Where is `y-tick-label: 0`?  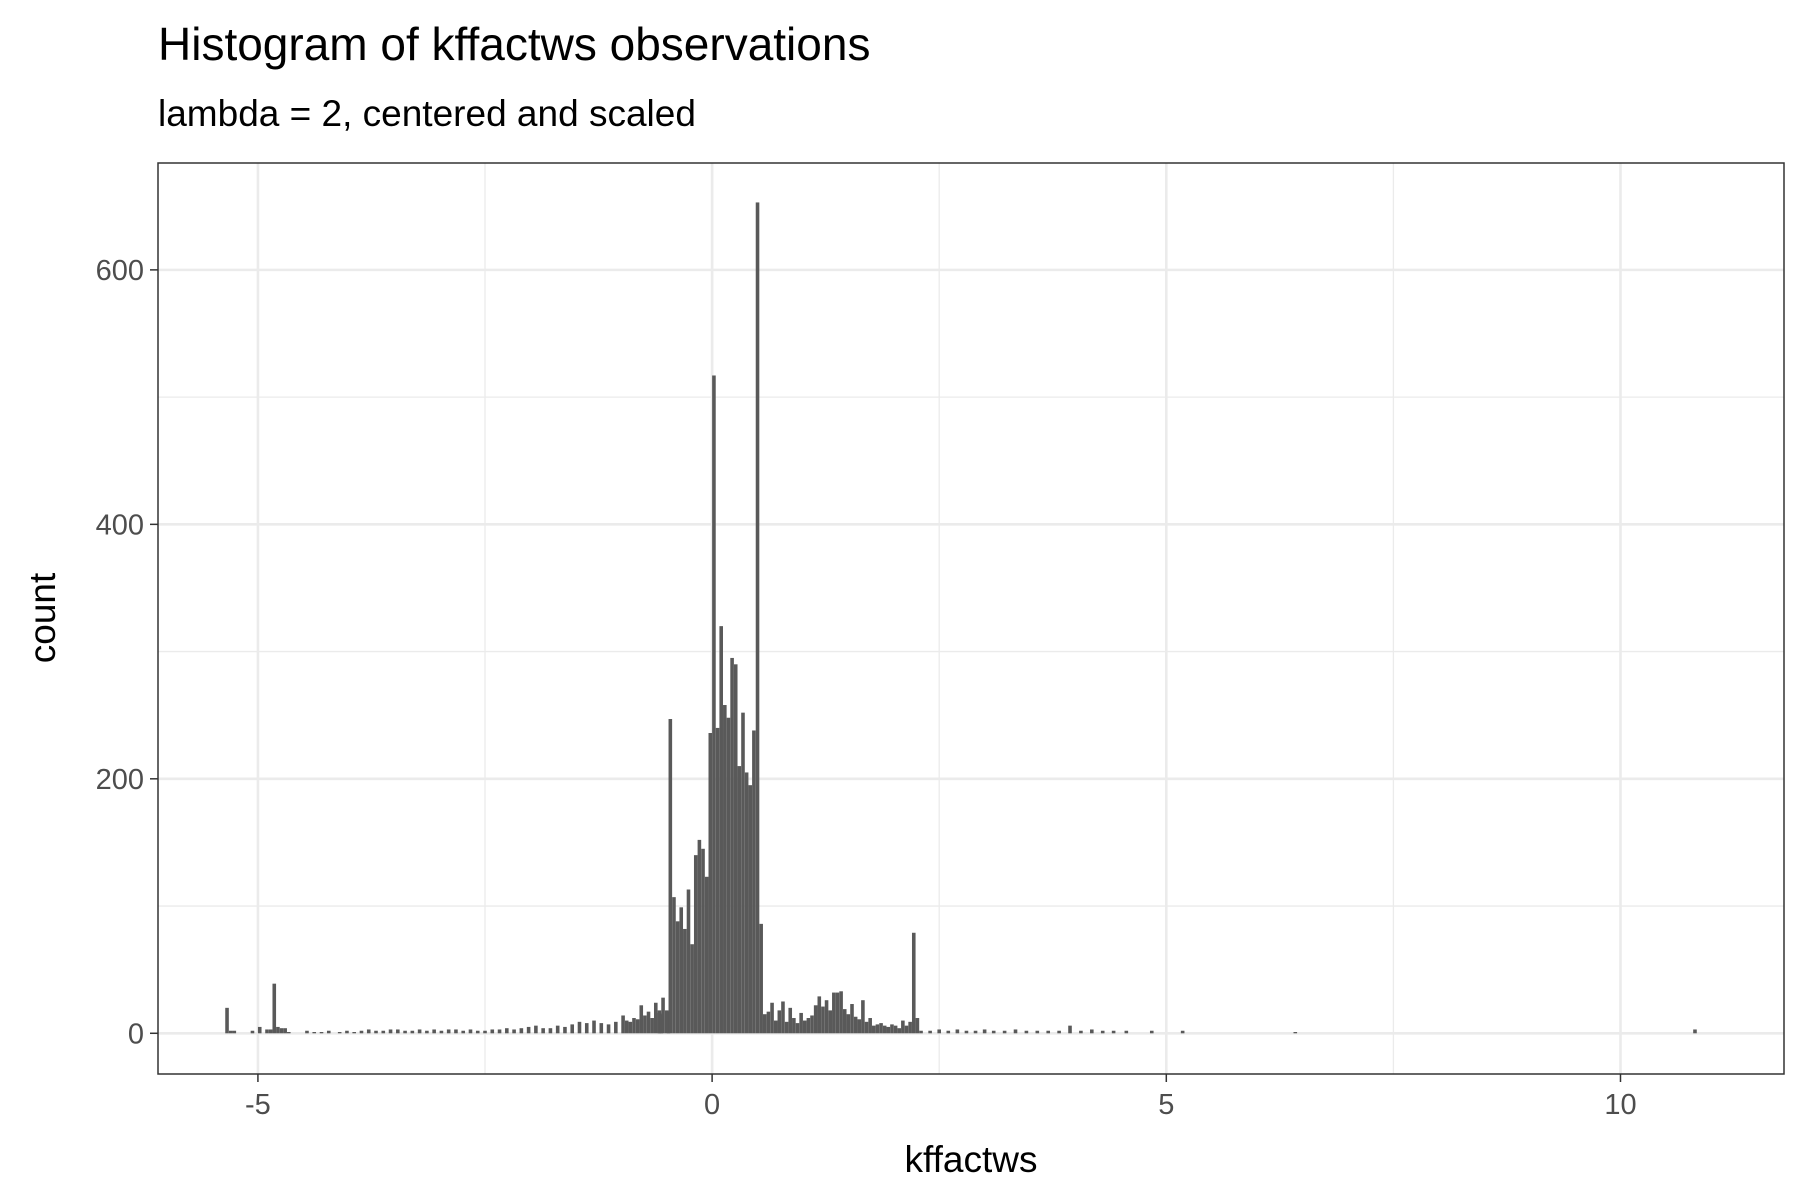
y-tick-label: 0 is located at coordinates (136, 1034).